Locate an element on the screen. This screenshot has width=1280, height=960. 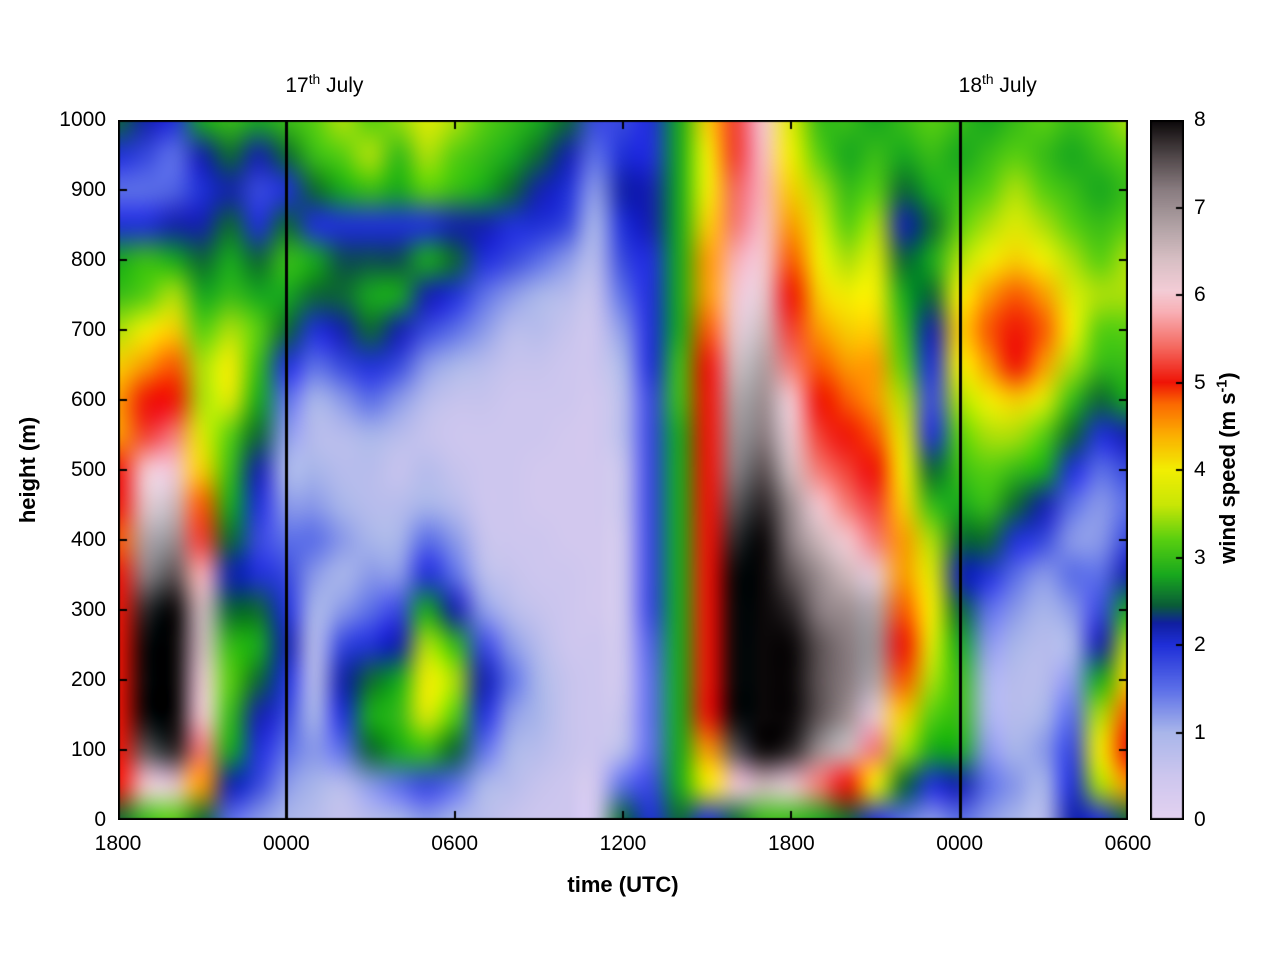
colorbar-tick-label: 7 is located at coordinates (1200, 207).